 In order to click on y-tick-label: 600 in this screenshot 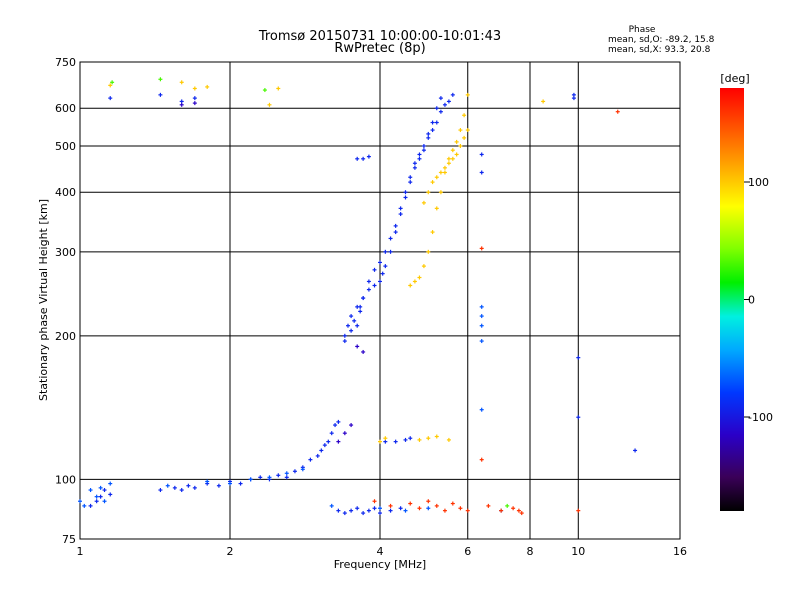, I will do `click(65, 108)`.